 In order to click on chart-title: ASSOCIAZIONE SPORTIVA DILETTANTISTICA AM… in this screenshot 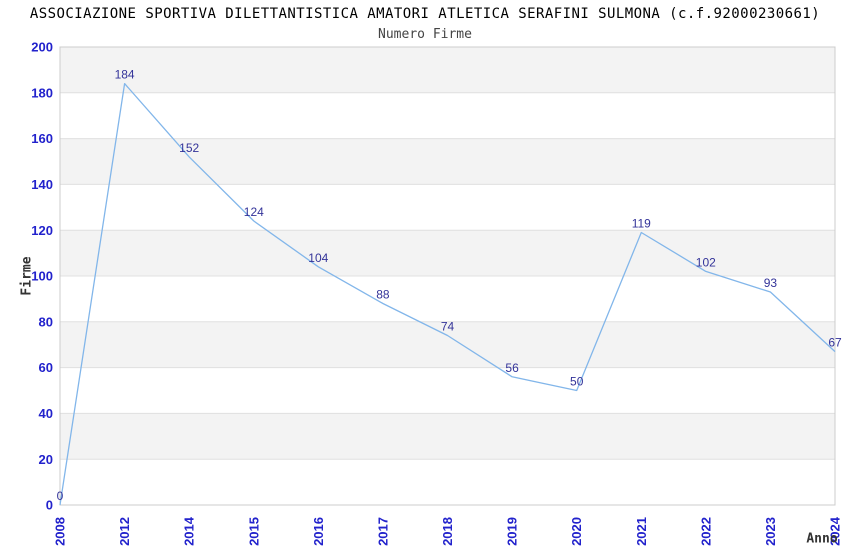, I will do `click(425, 14)`.